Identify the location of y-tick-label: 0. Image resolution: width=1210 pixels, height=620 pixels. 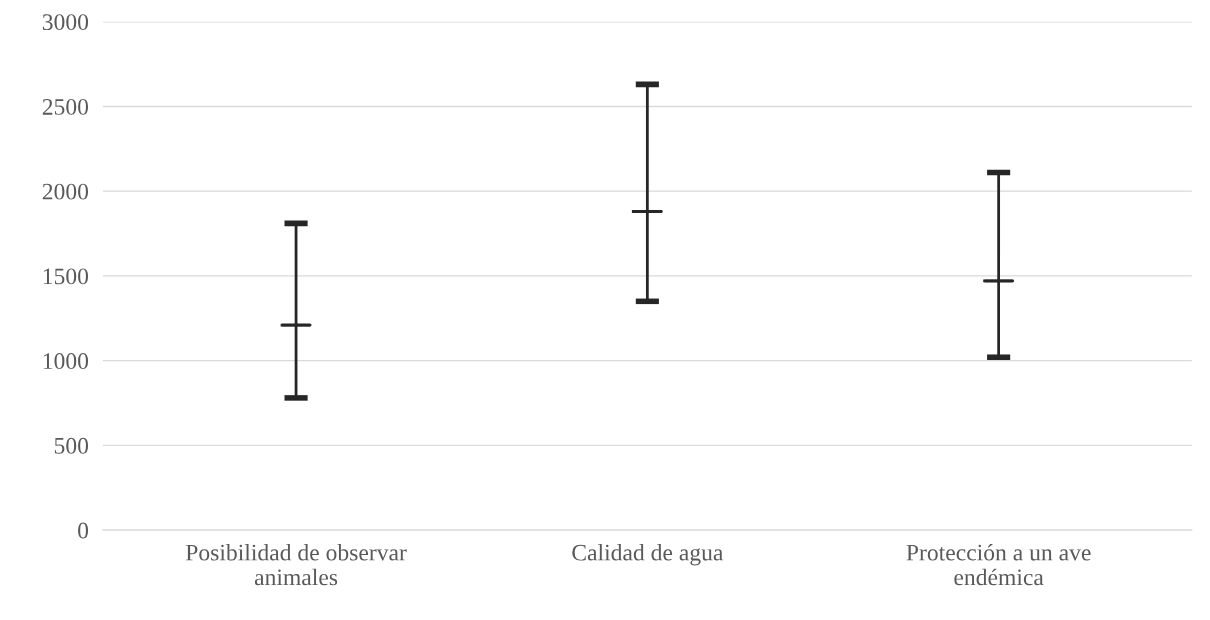
(83, 530).